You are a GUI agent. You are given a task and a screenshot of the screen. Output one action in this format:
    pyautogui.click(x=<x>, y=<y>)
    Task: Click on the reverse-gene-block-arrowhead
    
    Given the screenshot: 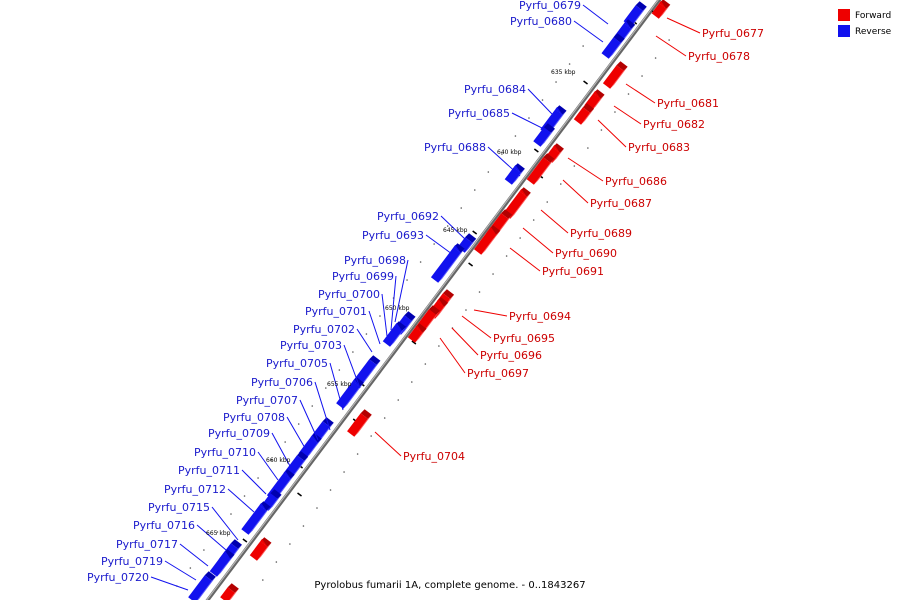 What is the action you would take?
    pyautogui.click(x=457, y=248)
    